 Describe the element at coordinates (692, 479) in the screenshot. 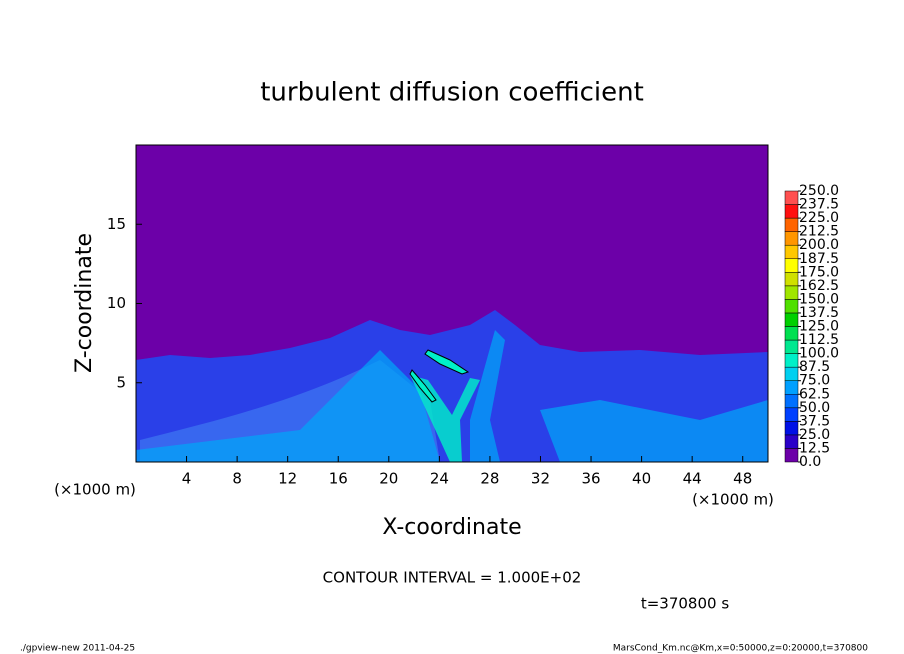

I see `x-tick-label: 44` at that location.